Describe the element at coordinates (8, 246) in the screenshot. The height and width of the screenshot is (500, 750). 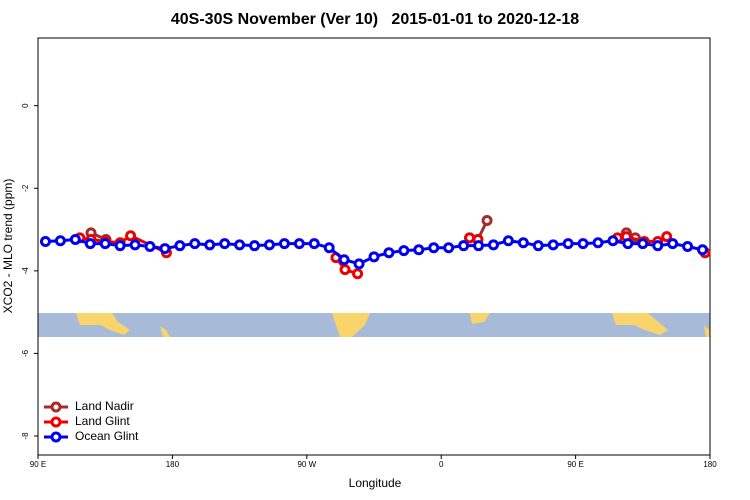
I see `y-axis-label: XCO2 - MLO trend (ppm)` at that location.